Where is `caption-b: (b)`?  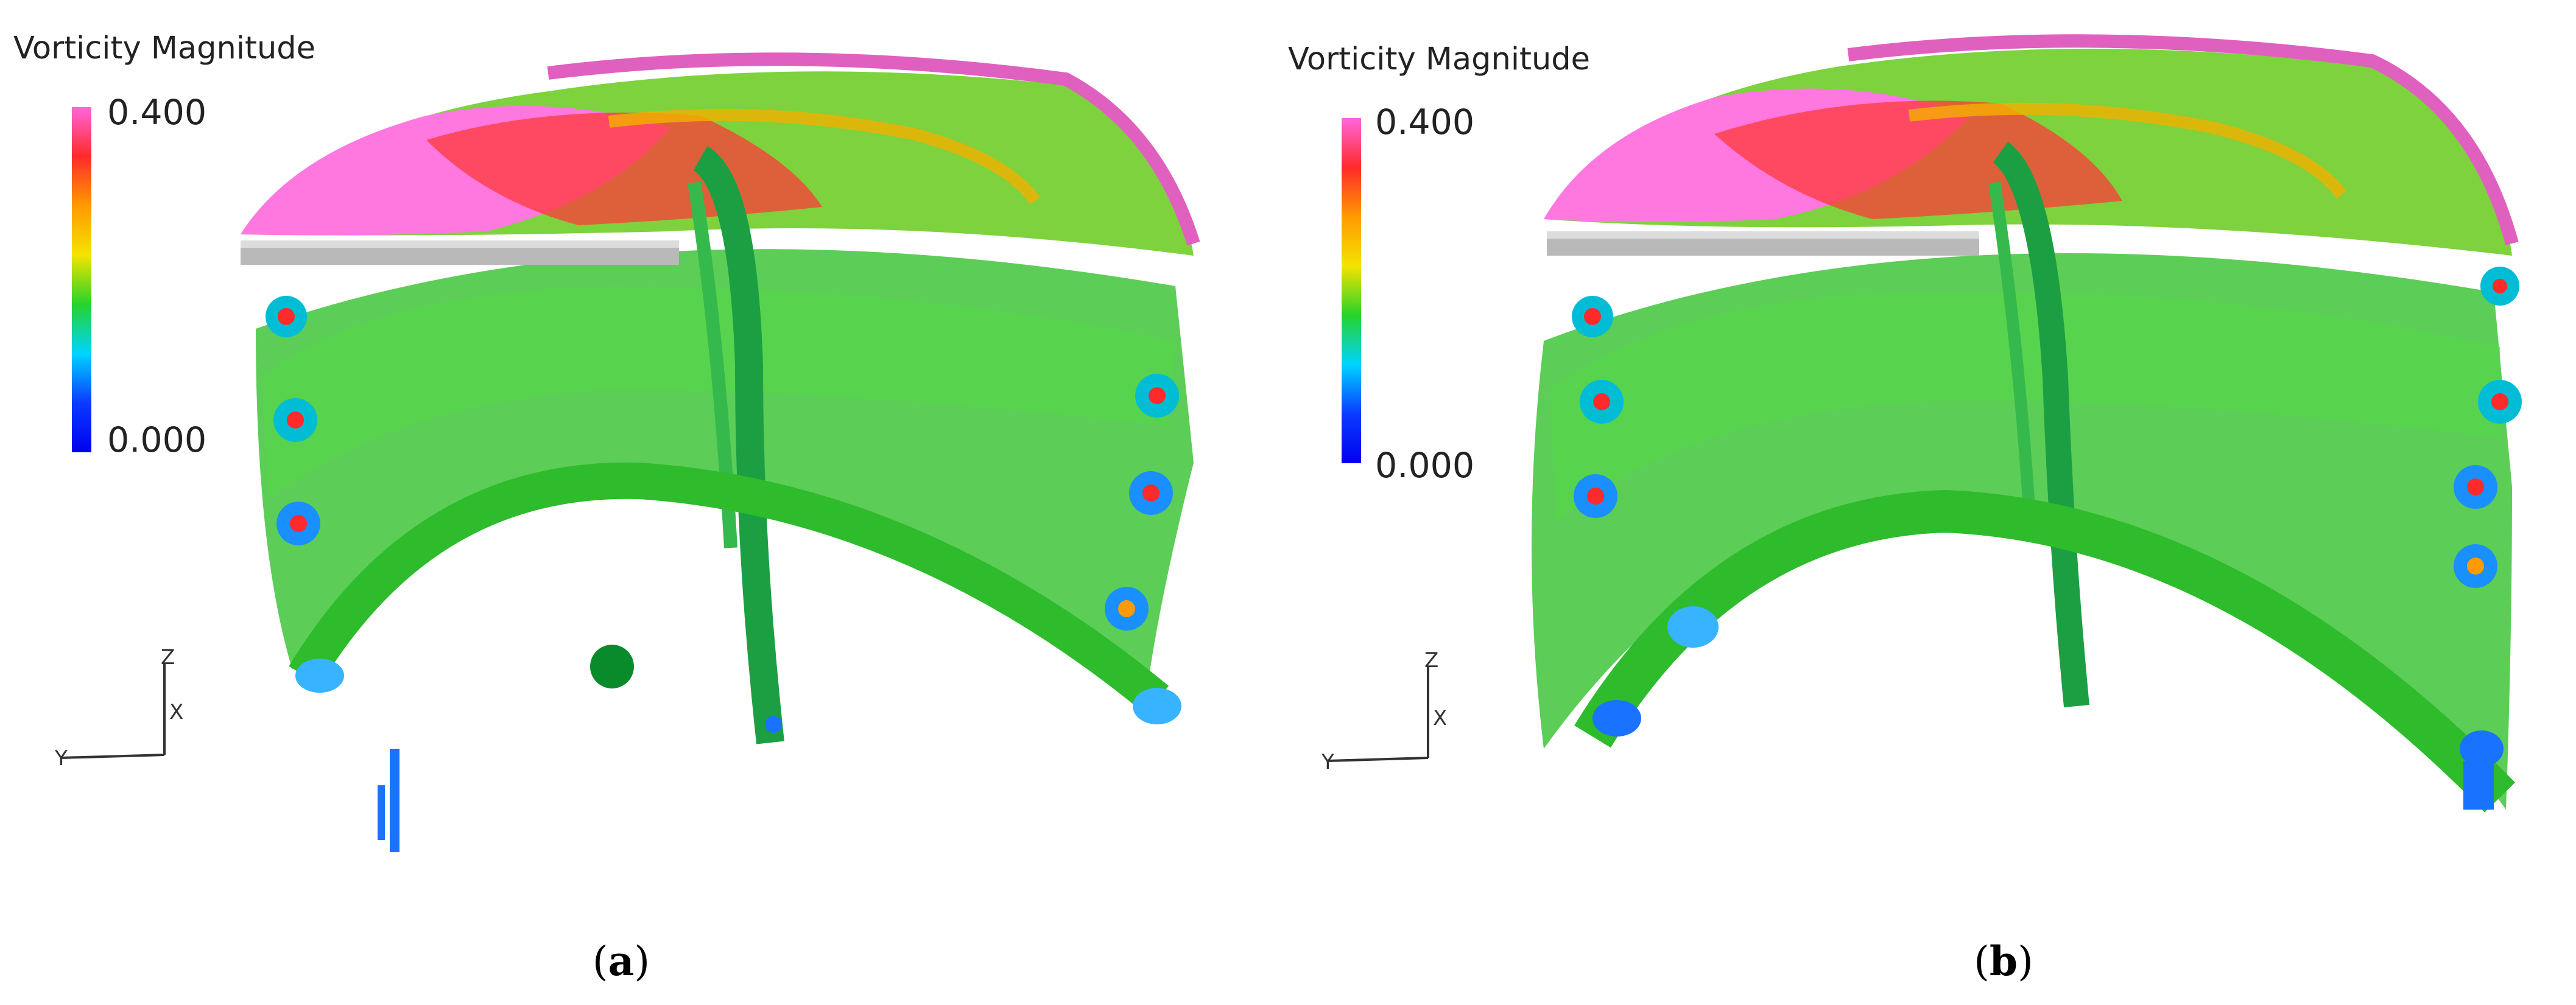
caption-b: (b) is located at coordinates (2003, 961).